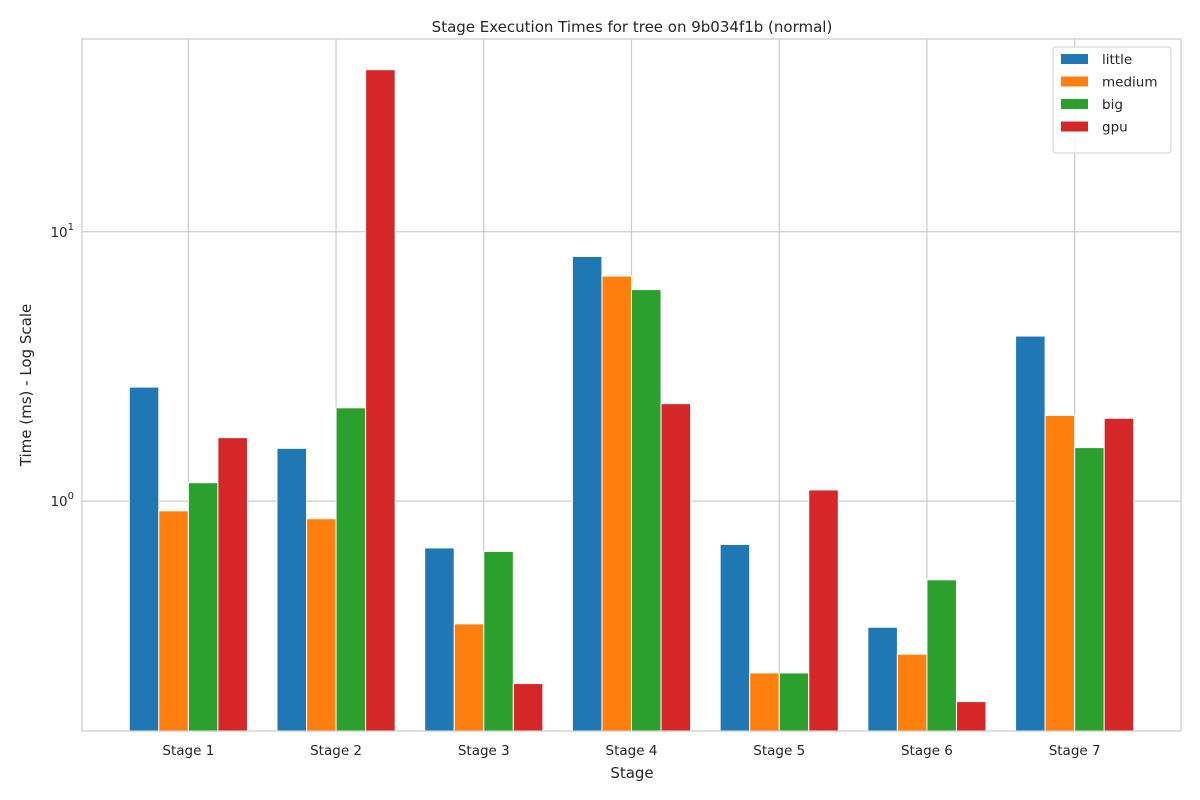 The width and height of the screenshot is (1200, 800). Describe the element at coordinates (1117, 60) in the screenshot. I see `legend-label-little: little` at that location.